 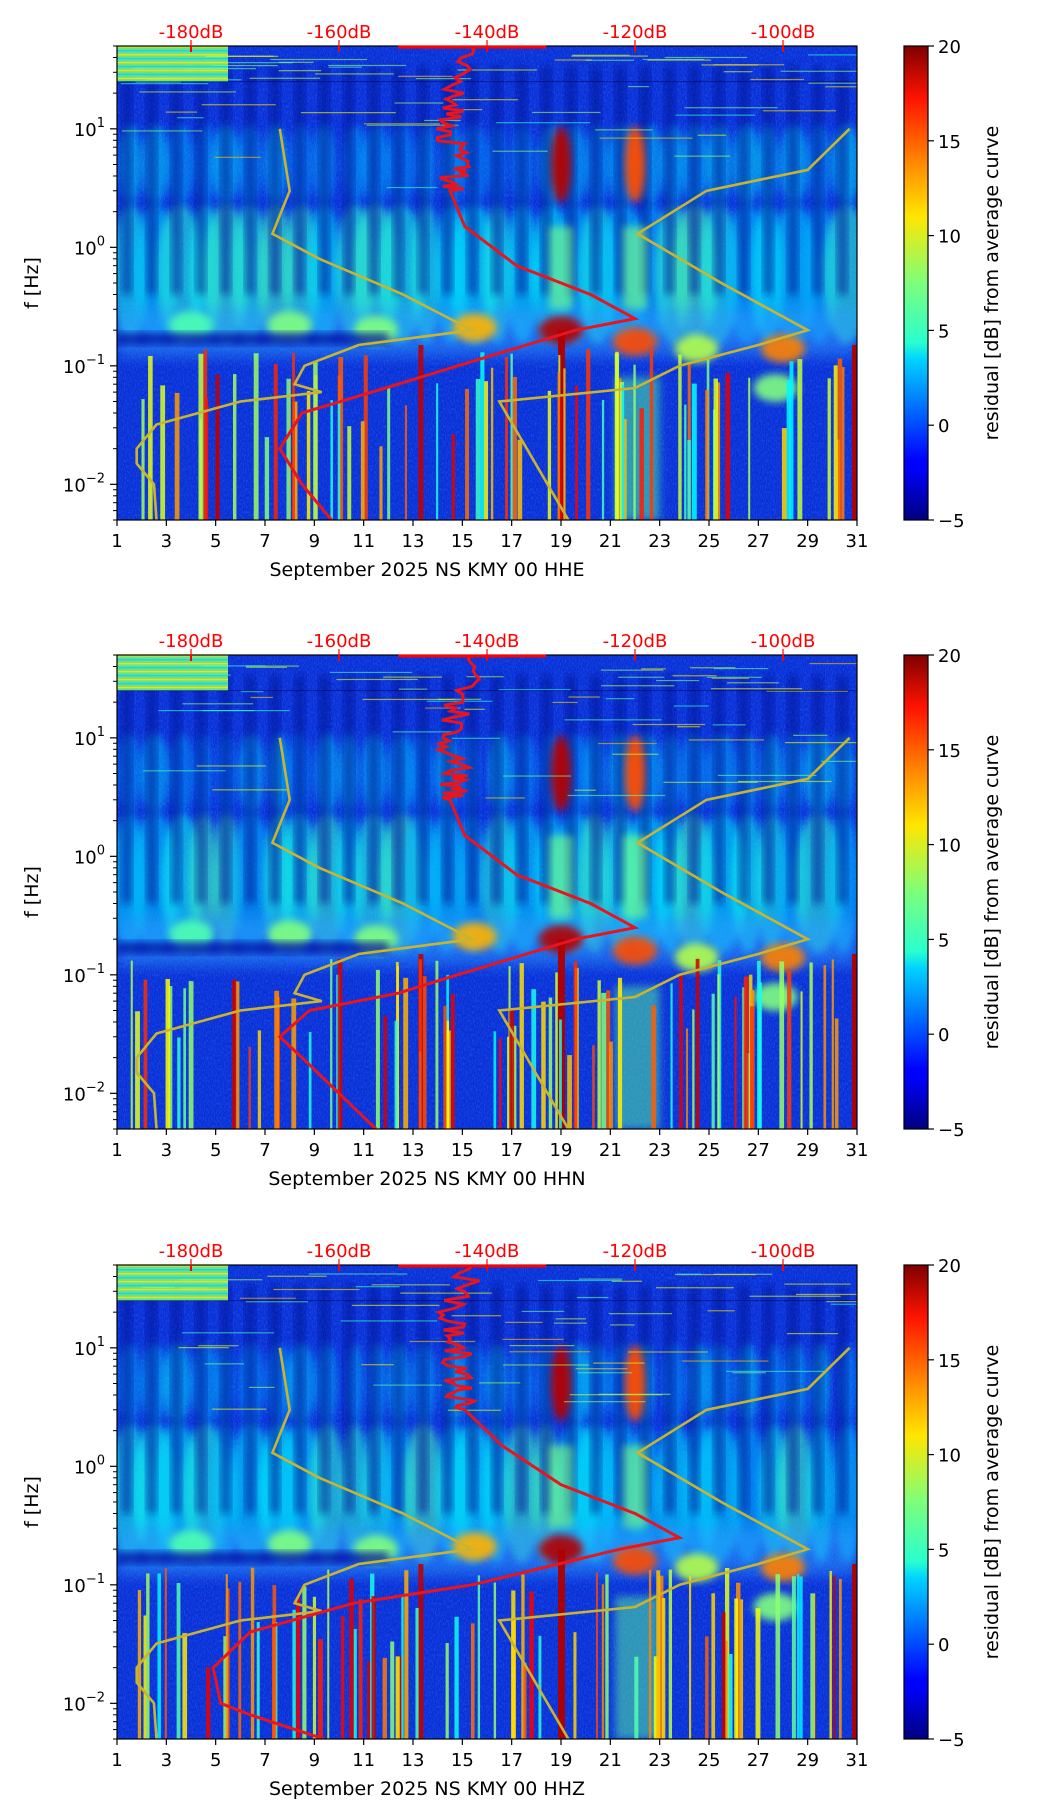 What do you see at coordinates (462, 1760) in the screenshot?
I see `x-tick-label: 15` at bounding box center [462, 1760].